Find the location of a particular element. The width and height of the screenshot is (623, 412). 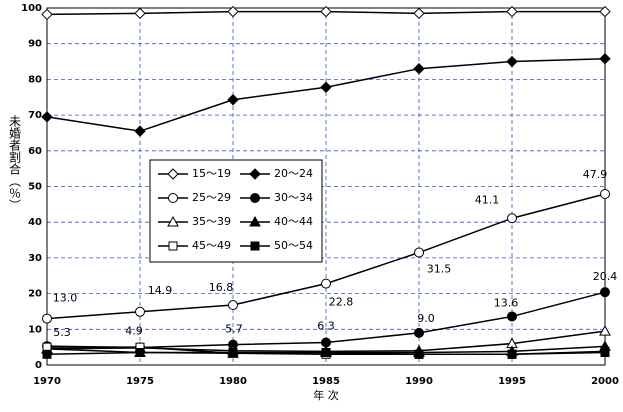

x-axis-label: 年 次 is located at coordinates (326, 395).